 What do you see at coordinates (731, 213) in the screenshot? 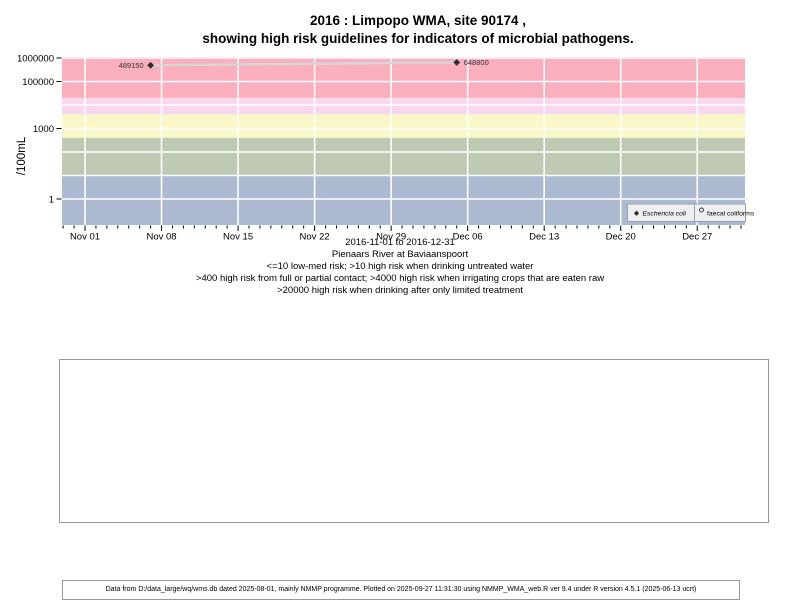
I see `legend-label: faecal coliforms` at bounding box center [731, 213].